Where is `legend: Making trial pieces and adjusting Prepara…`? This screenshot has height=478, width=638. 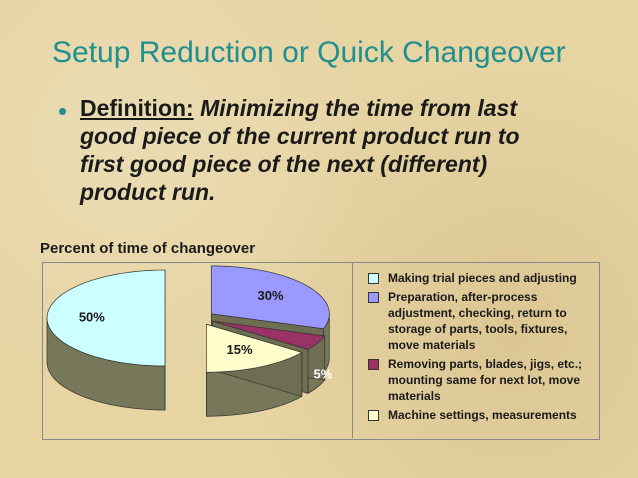
legend: Making trial pieces and adjusting Prepara… is located at coordinates (484, 348).